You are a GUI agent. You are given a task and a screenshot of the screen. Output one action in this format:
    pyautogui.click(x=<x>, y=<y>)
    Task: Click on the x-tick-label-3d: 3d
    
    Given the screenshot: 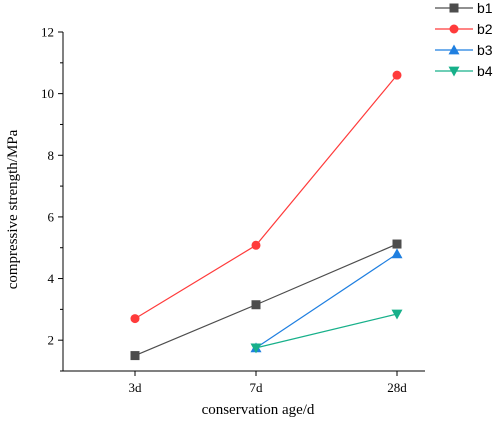 What is the action you would take?
    pyautogui.click(x=136, y=387)
    